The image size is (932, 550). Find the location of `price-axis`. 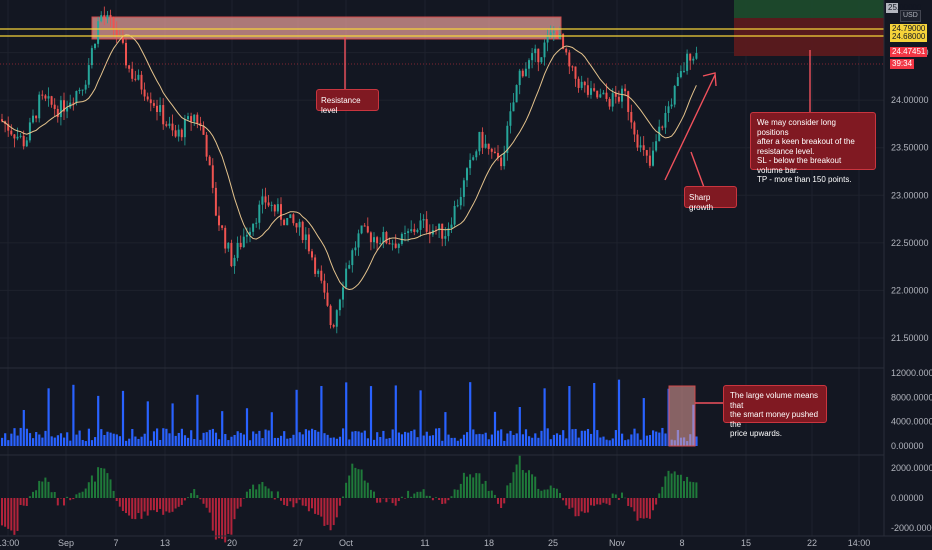

price-axis is located at coordinates (908, 268).